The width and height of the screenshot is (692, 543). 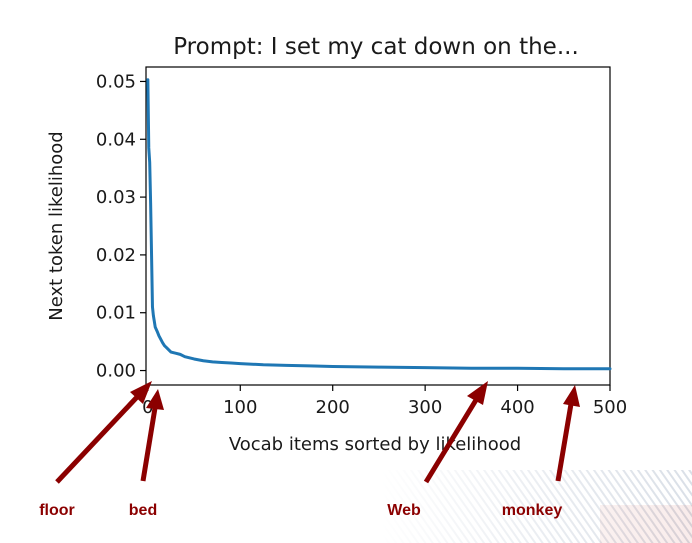 What do you see at coordinates (121, 226) in the screenshot?
I see `y-axis-ticks: 0.00 0.01 0.02 0.03 0.04 0.05` at bounding box center [121, 226].